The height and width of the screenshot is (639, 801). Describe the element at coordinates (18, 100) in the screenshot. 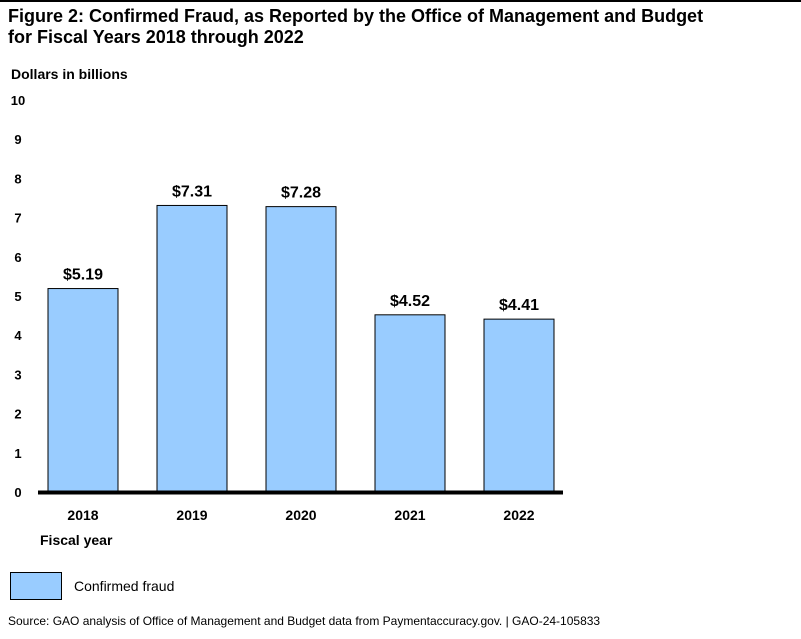

I see `y-tick-label-10: 10` at that location.